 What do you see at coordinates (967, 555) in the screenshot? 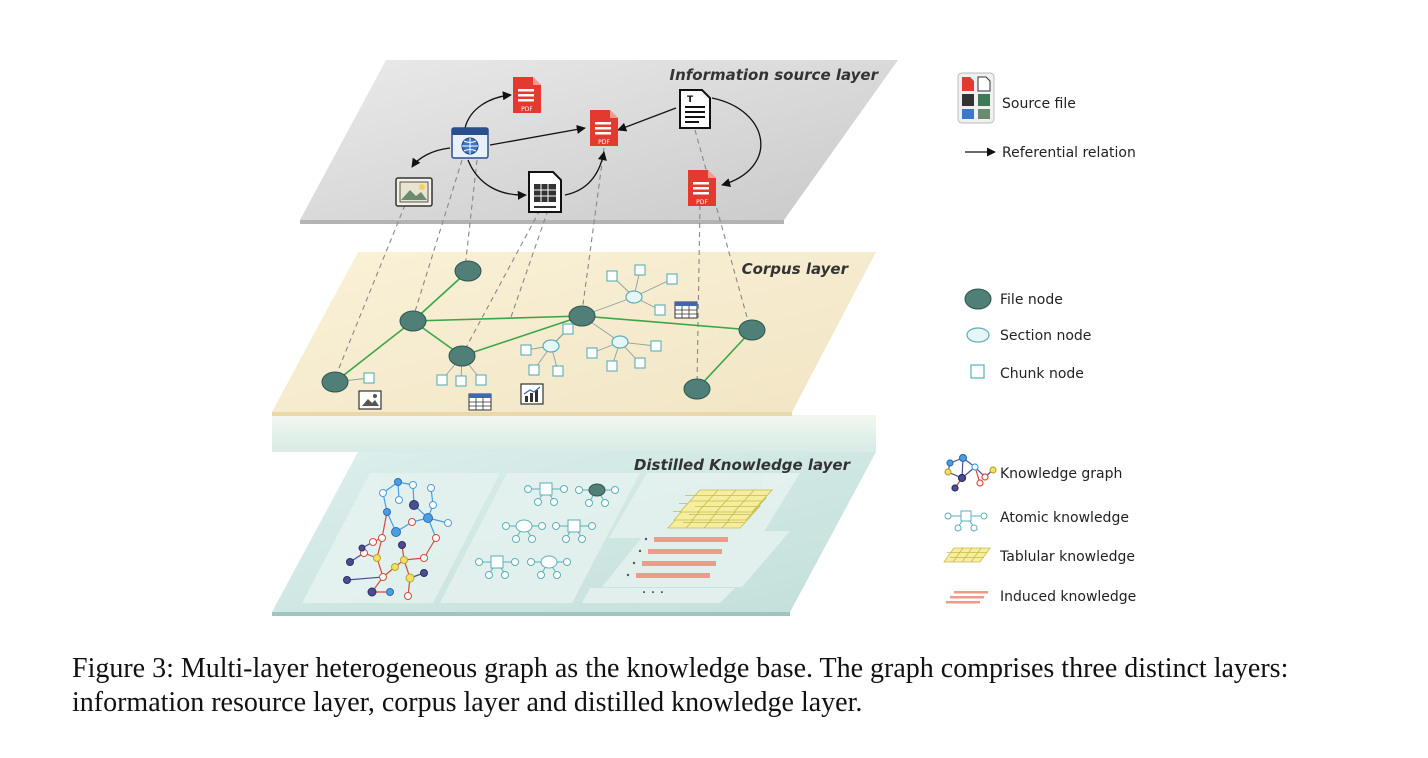
I see `legend-tabular-knowledge-icon` at bounding box center [967, 555].